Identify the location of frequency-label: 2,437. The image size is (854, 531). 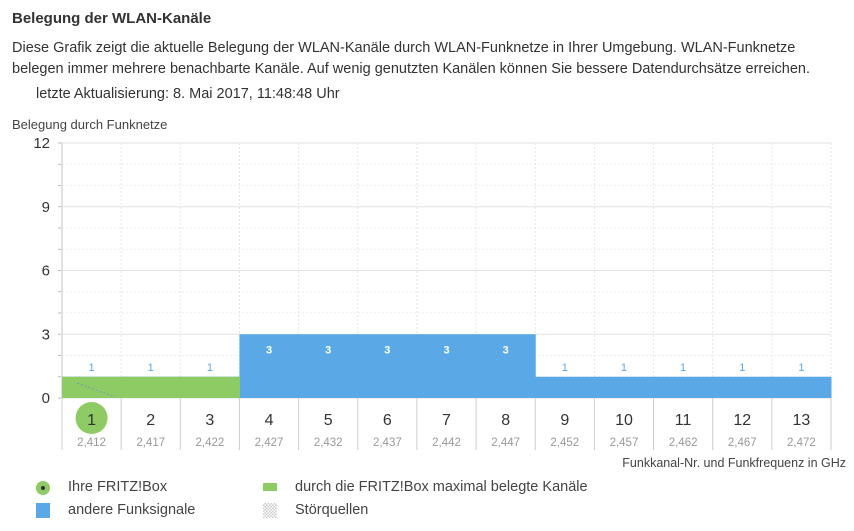
(387, 443).